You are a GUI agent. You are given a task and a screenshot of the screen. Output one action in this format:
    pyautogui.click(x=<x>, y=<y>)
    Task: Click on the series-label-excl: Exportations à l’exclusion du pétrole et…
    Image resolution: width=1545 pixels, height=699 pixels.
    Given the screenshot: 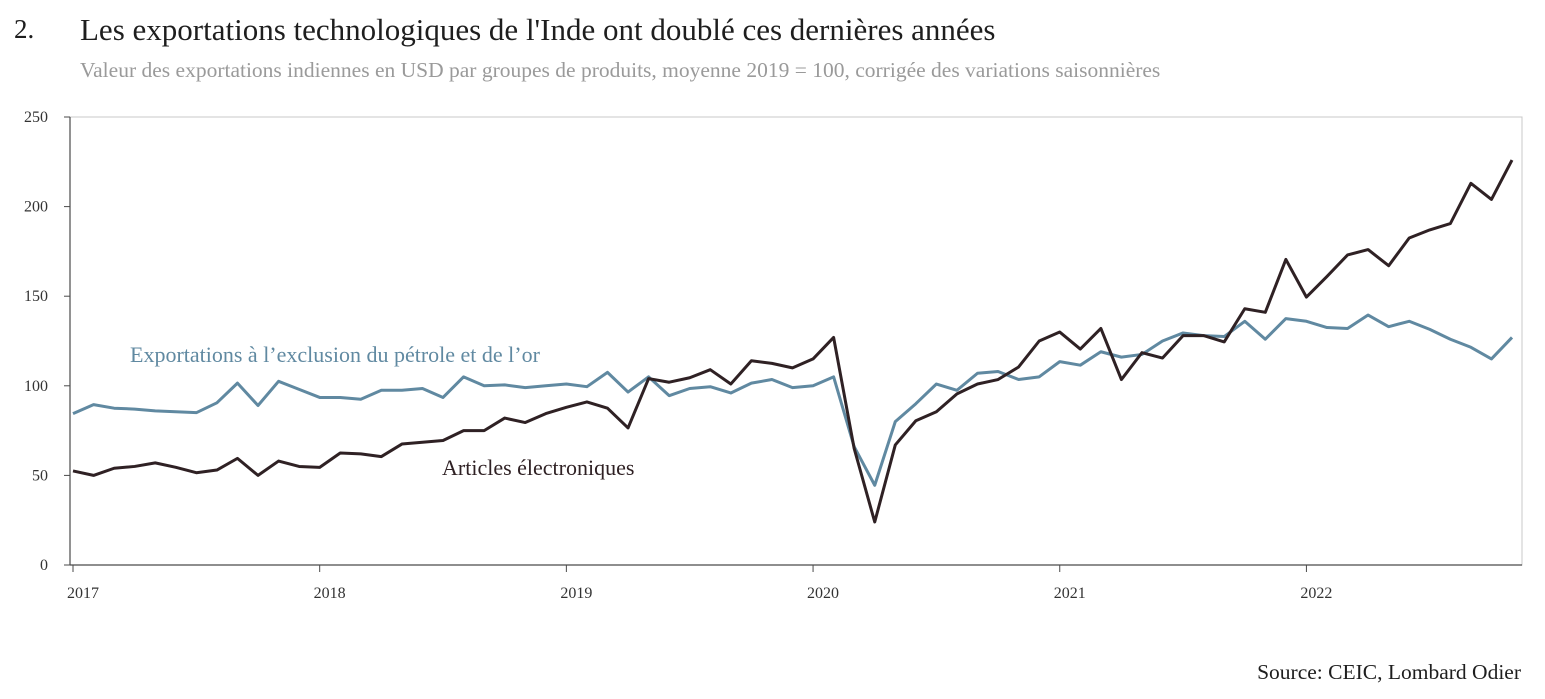 What is the action you would take?
    pyautogui.click(x=335, y=354)
    